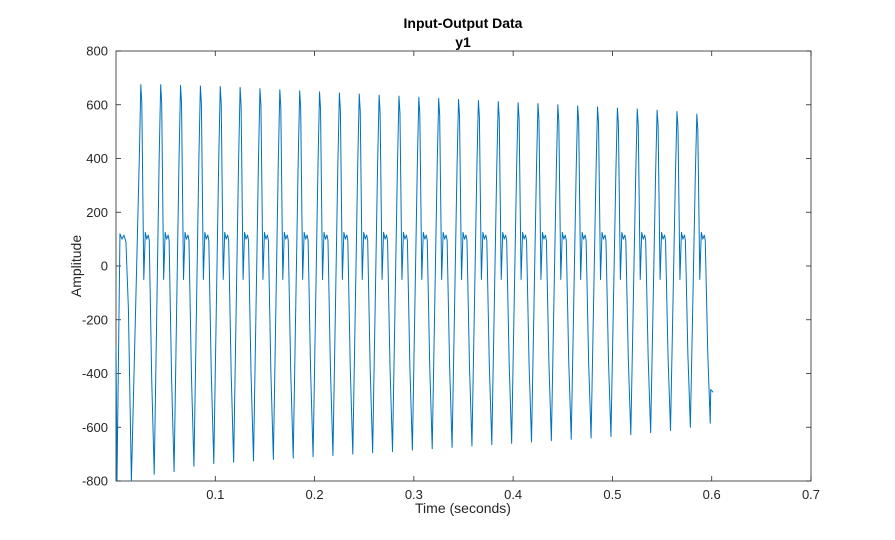 The image size is (895, 540). I want to click on x-tick-label: 0.1, so click(215, 494).